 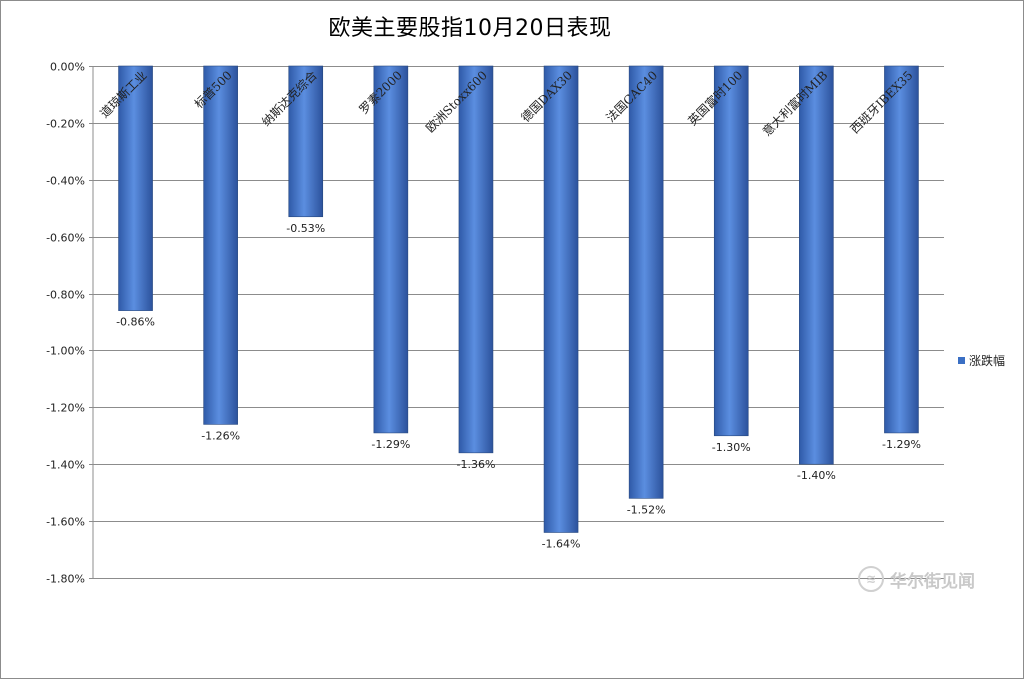 I want to click on y-tick-label: 0.00%, so click(x=67, y=67).